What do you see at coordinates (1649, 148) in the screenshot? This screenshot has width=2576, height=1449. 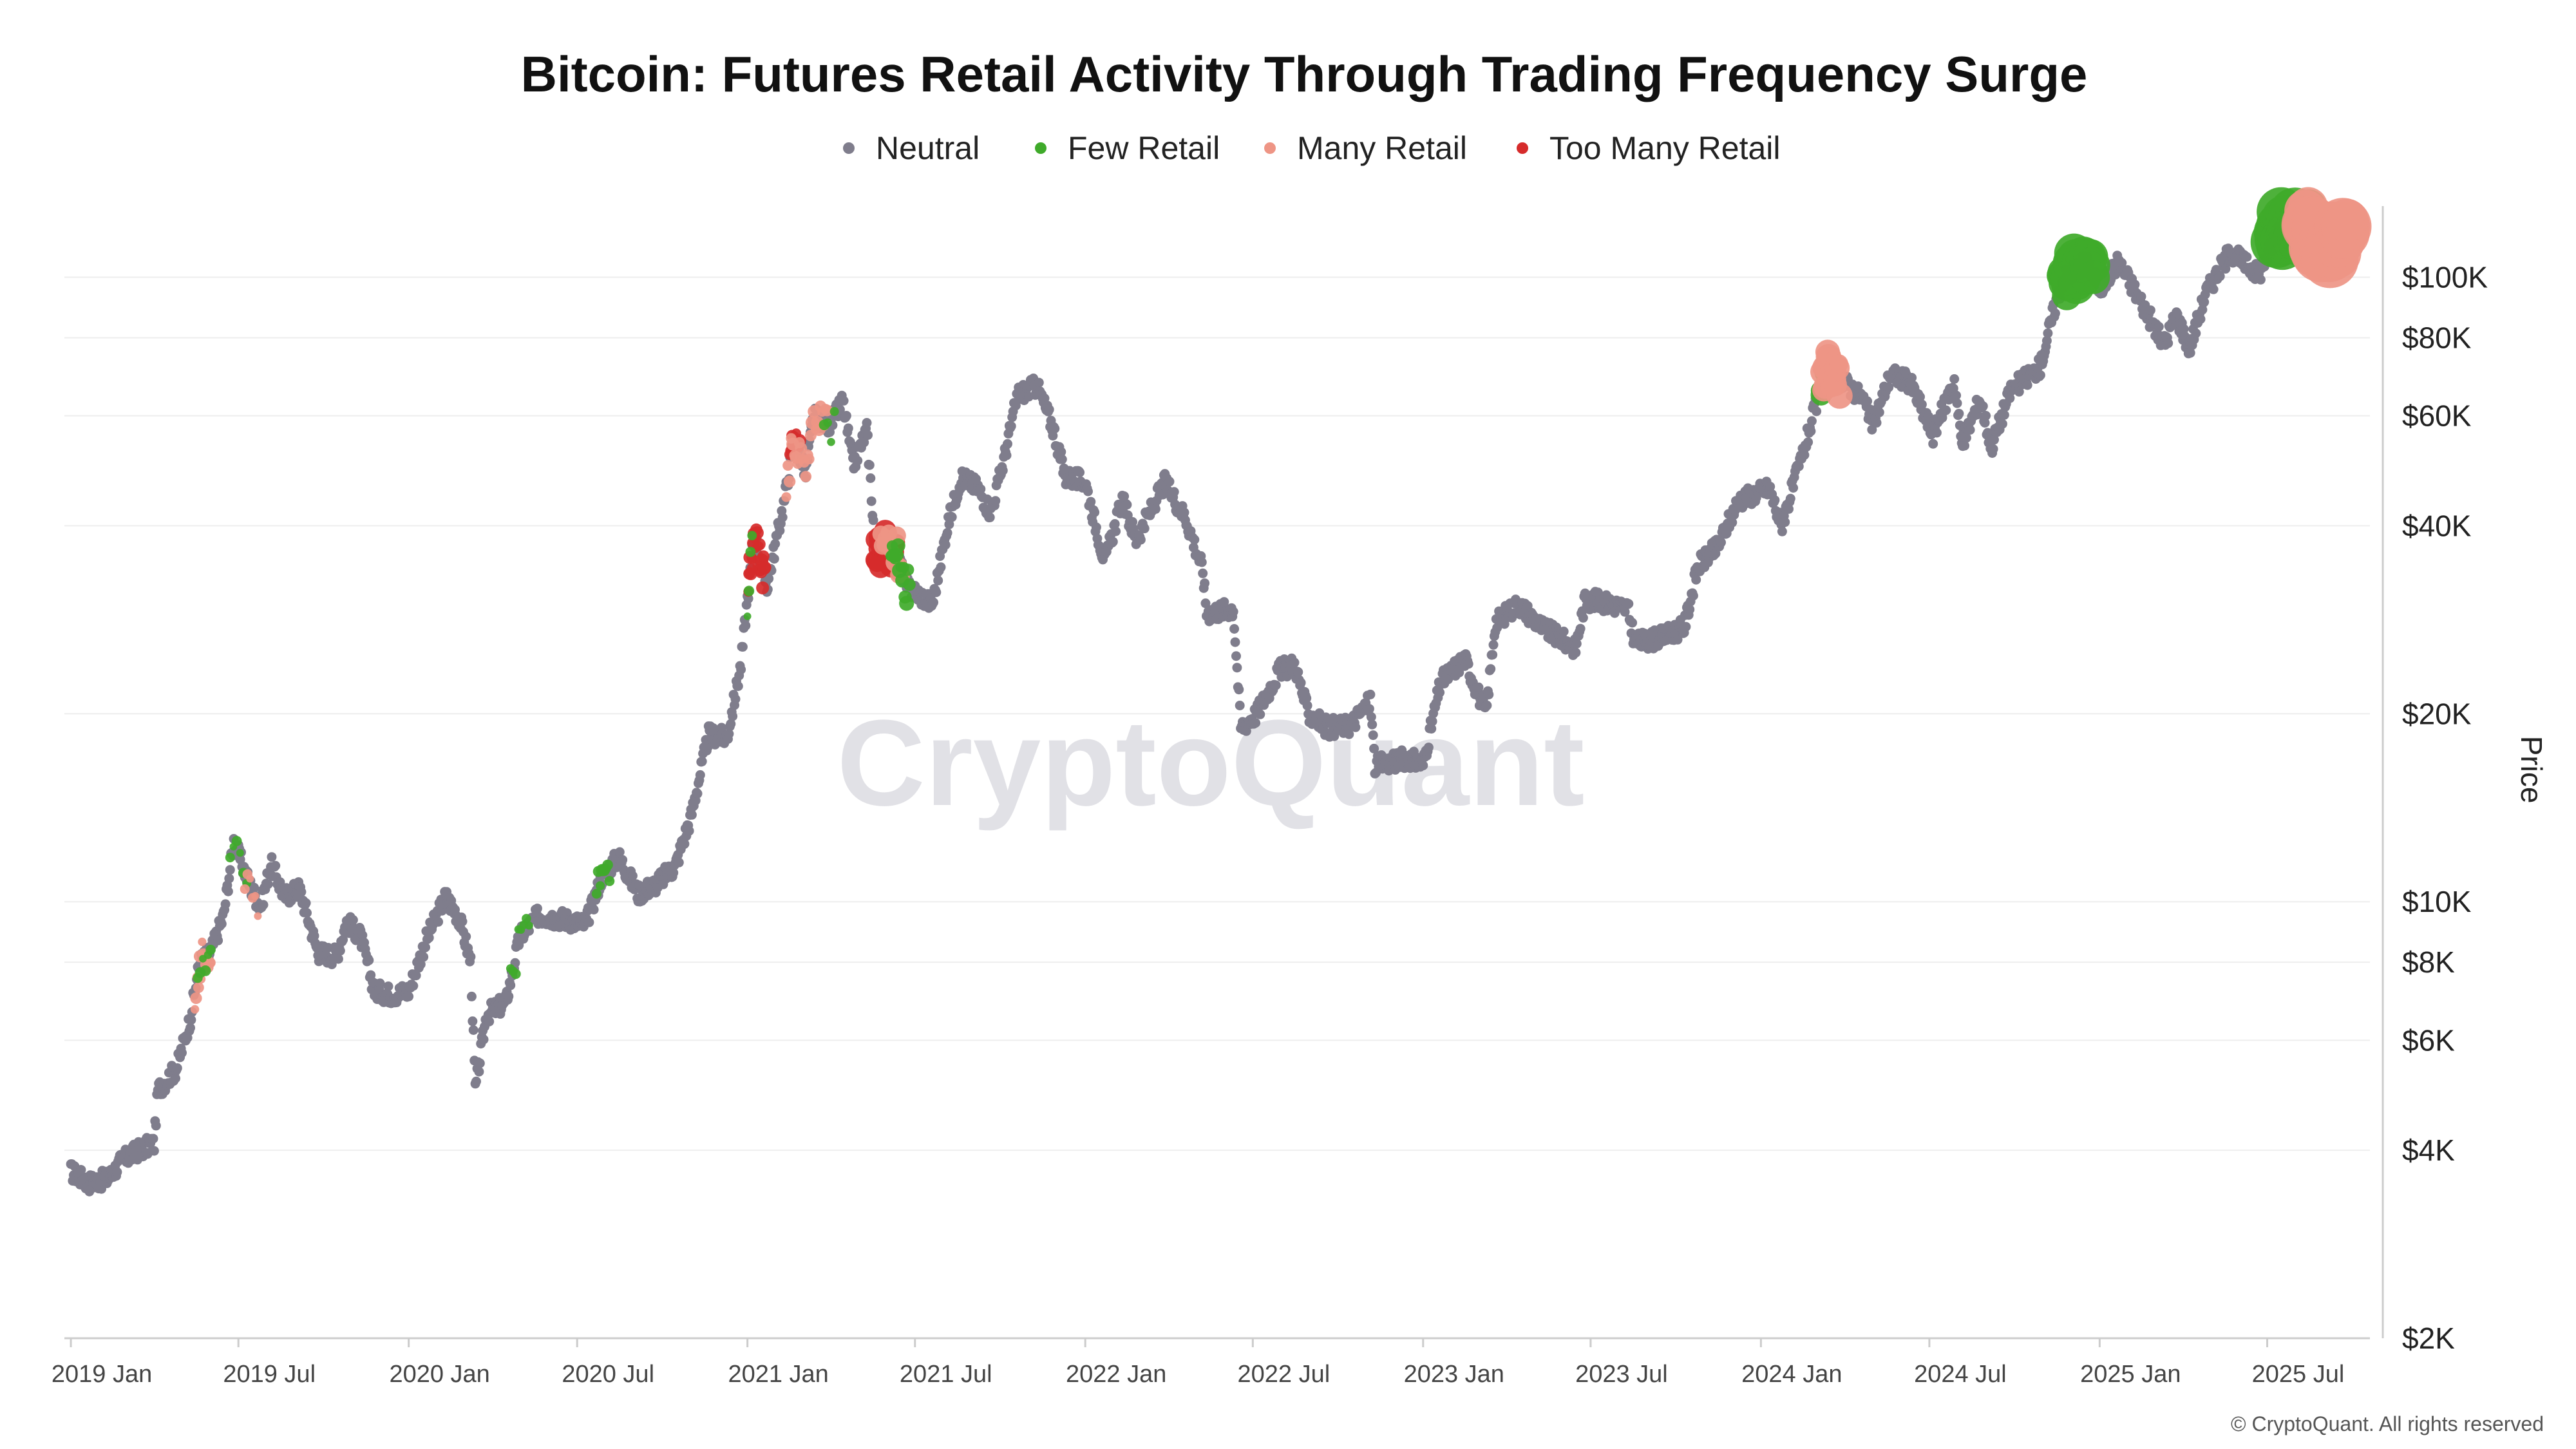 I see `legend-item-too-many-retail: Too Many Retail` at bounding box center [1649, 148].